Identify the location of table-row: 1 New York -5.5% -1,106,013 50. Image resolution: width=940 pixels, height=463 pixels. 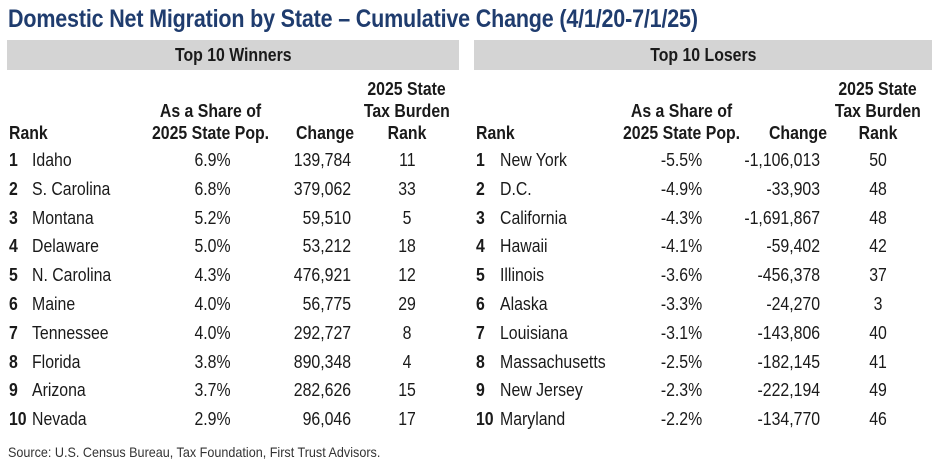
(703, 160).